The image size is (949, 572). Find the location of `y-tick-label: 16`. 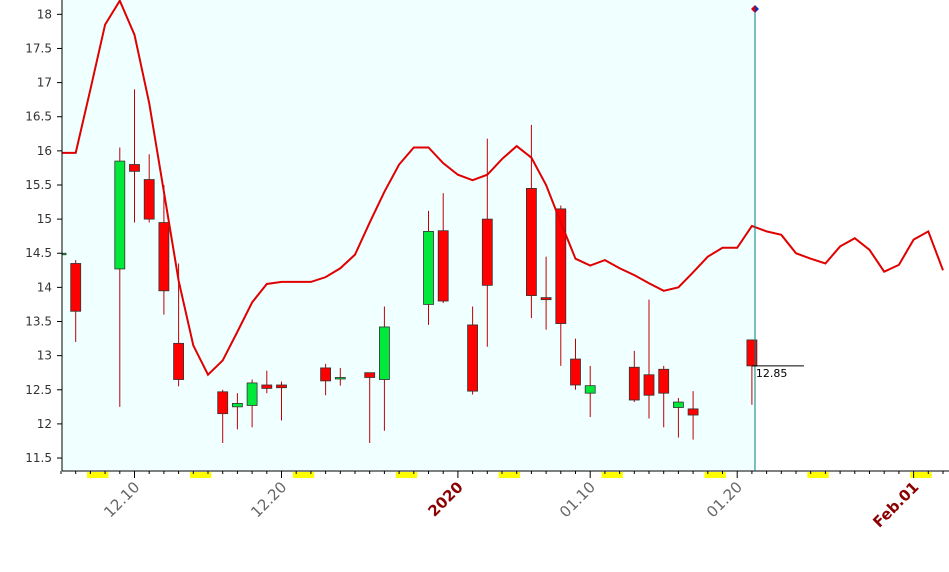

y-tick-label: 16 is located at coordinates (44, 151).